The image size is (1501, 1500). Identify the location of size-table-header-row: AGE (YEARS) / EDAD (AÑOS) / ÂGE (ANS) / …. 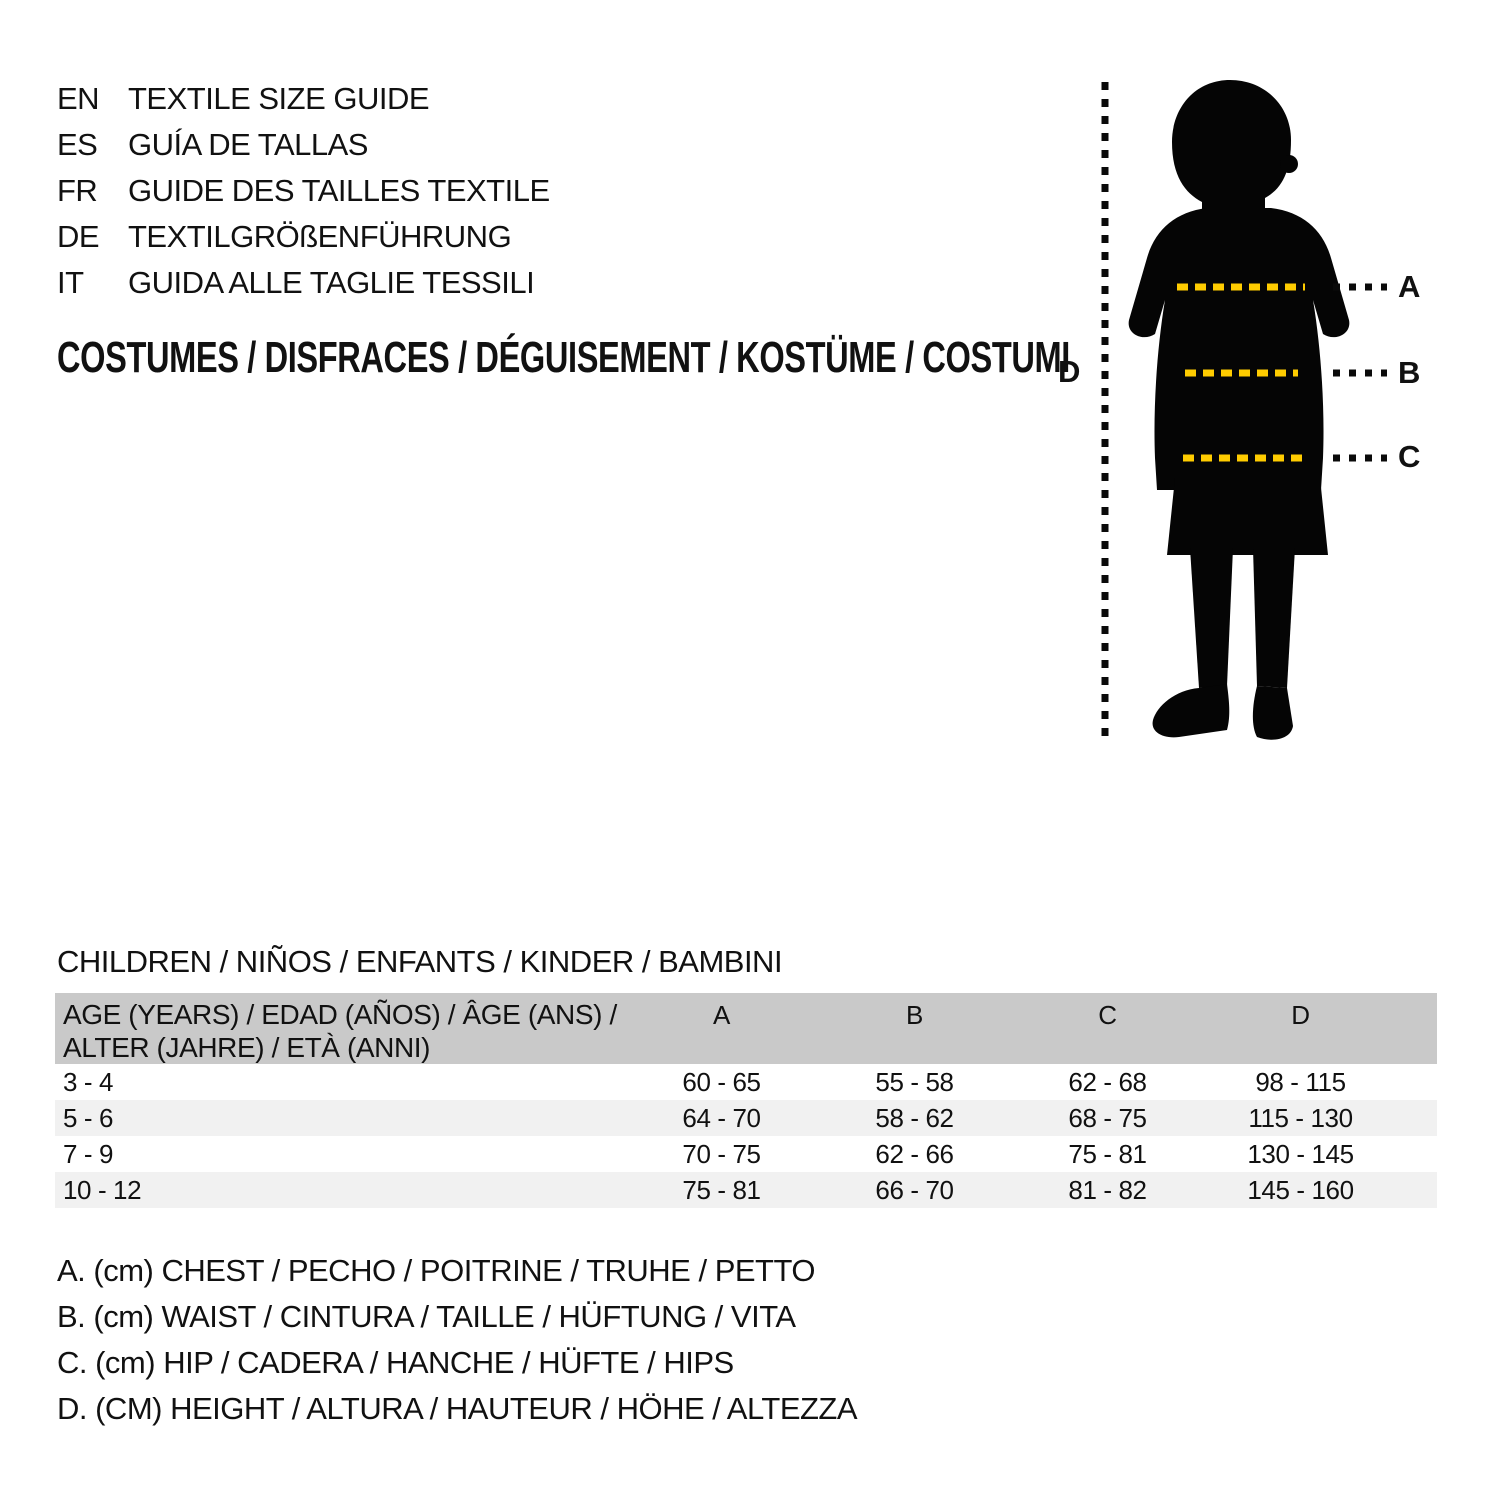
(746, 1028).